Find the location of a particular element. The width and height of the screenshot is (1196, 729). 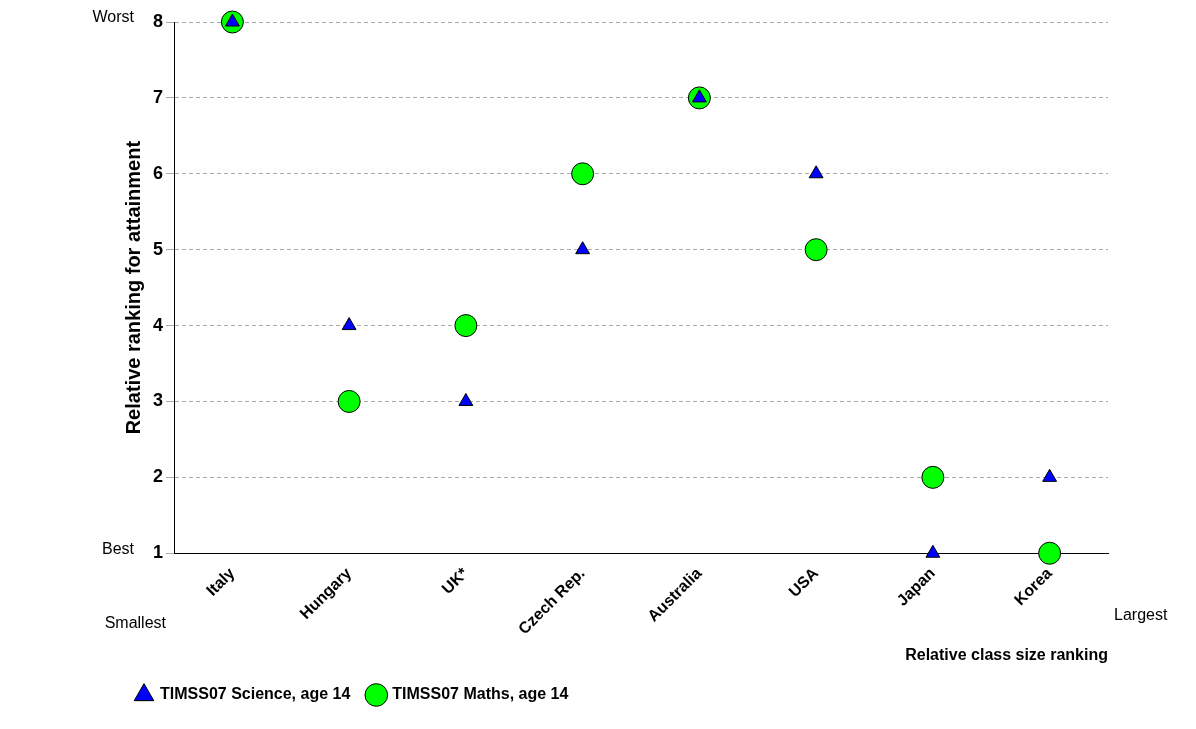

y-tick-label: 6 is located at coordinates (158, 172).